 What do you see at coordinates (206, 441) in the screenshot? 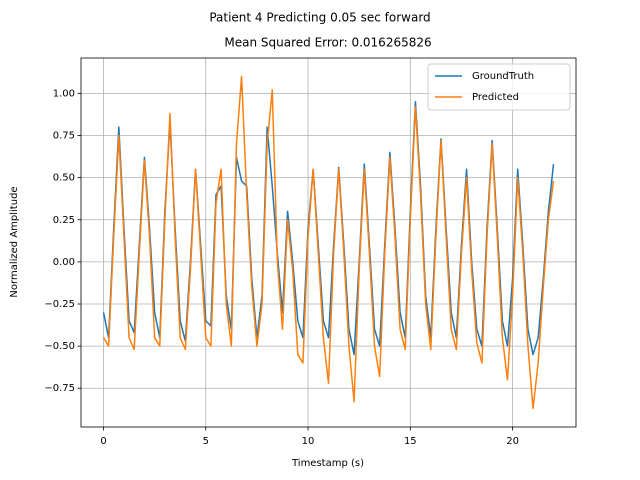
I see `x-tick-label: 5` at bounding box center [206, 441].